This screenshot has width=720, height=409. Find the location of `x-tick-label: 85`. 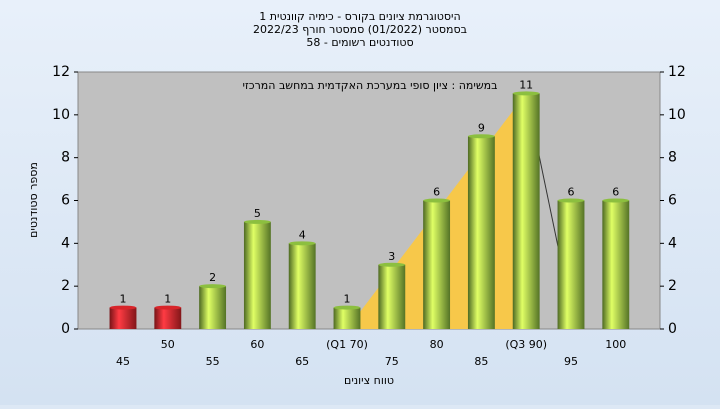

x-tick-label: 85 is located at coordinates (481, 361).